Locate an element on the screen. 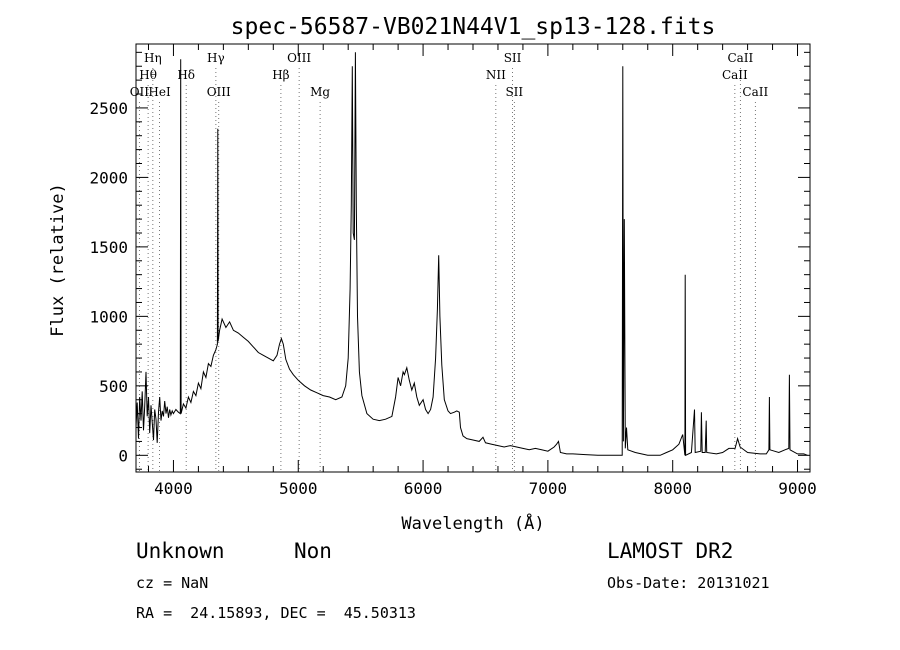  x-tick-label: 6000 is located at coordinates (423, 488).